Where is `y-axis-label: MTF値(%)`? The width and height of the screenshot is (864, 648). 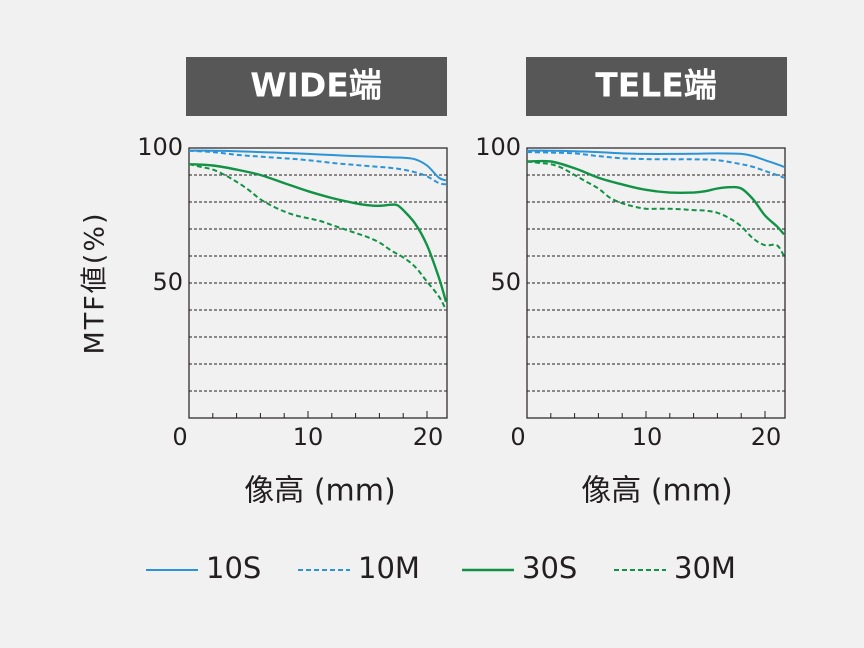
y-axis-label: MTF値(%) is located at coordinates (95, 282).